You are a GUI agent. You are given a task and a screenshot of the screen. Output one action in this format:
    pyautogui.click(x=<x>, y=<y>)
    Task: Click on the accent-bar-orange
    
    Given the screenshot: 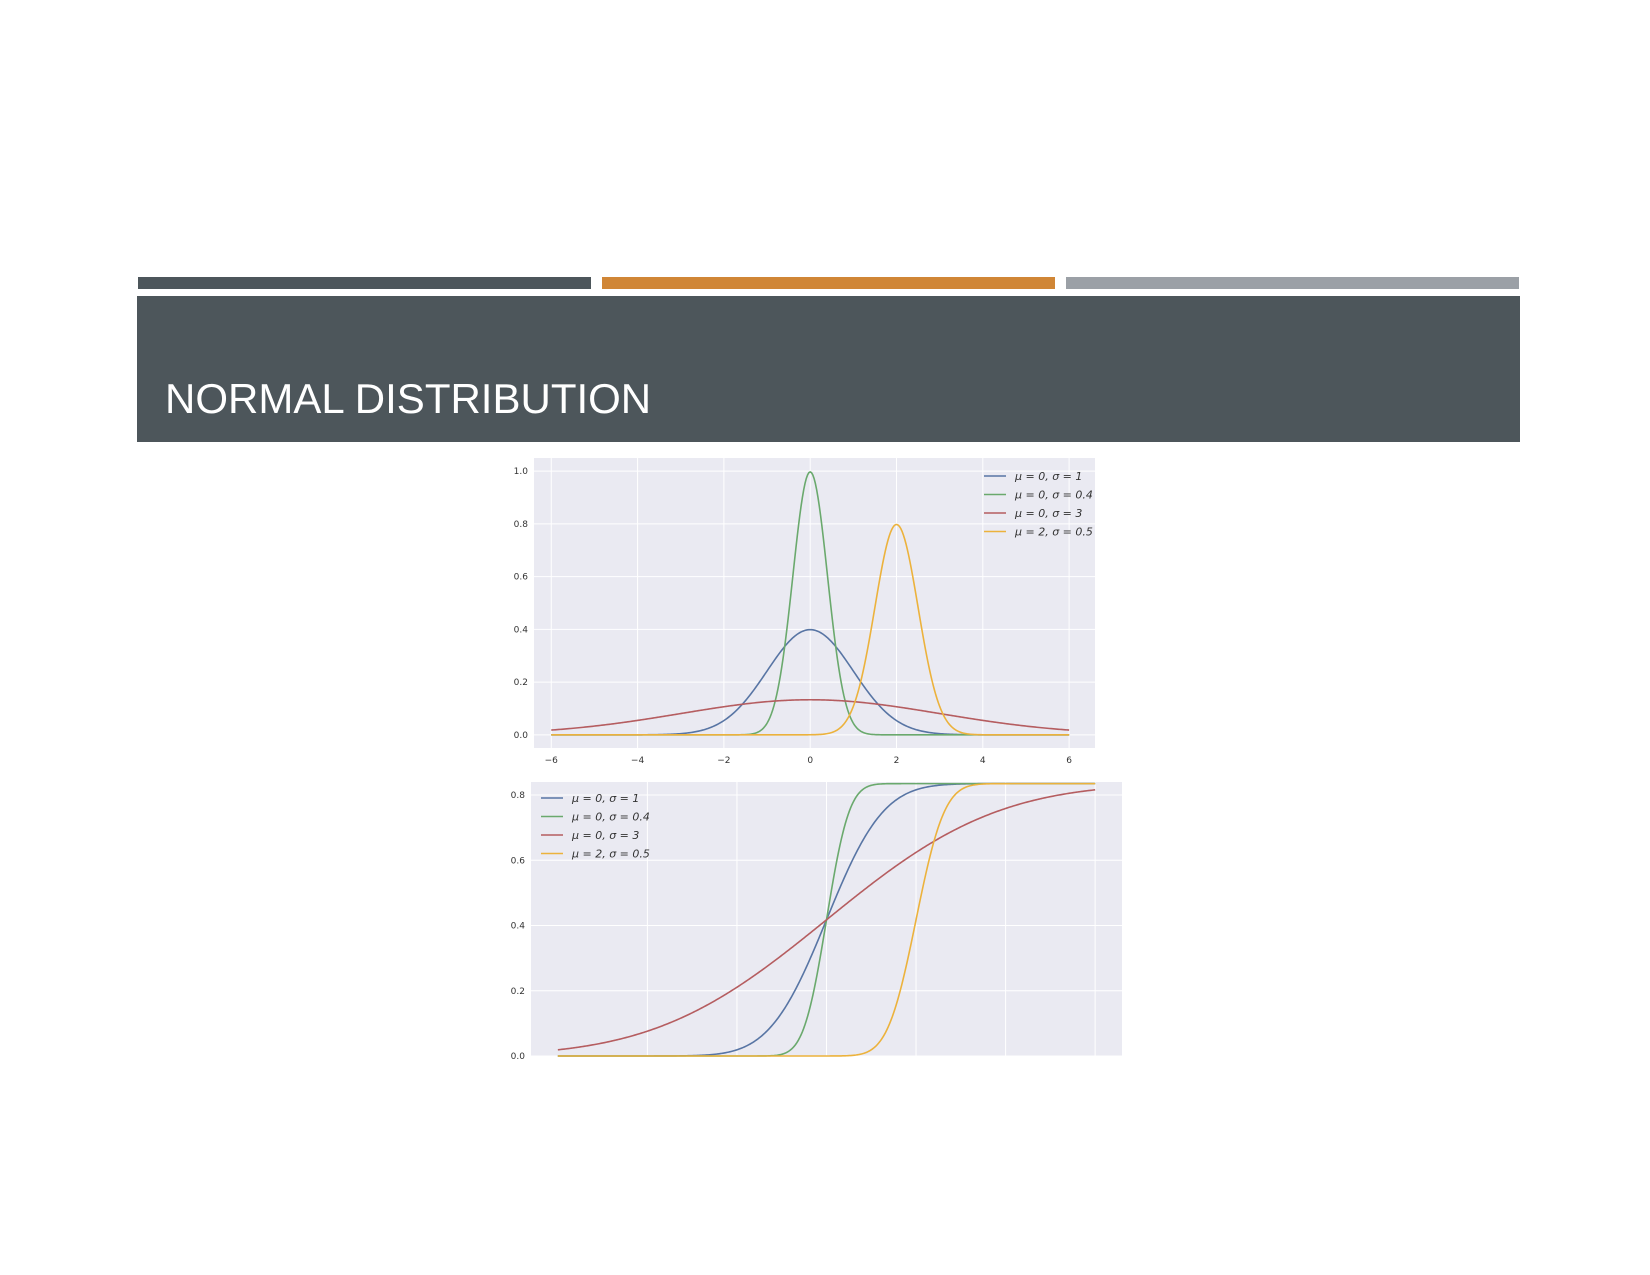 What is the action you would take?
    pyautogui.click(x=828, y=283)
    